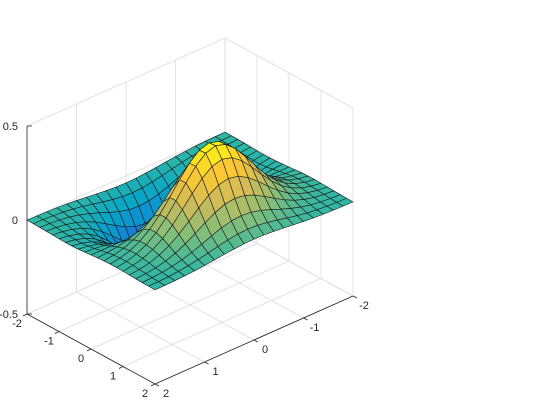 The image size is (560, 420). Describe the element at coordinates (15, 221) in the screenshot. I see `z-tick-label: 0` at that location.